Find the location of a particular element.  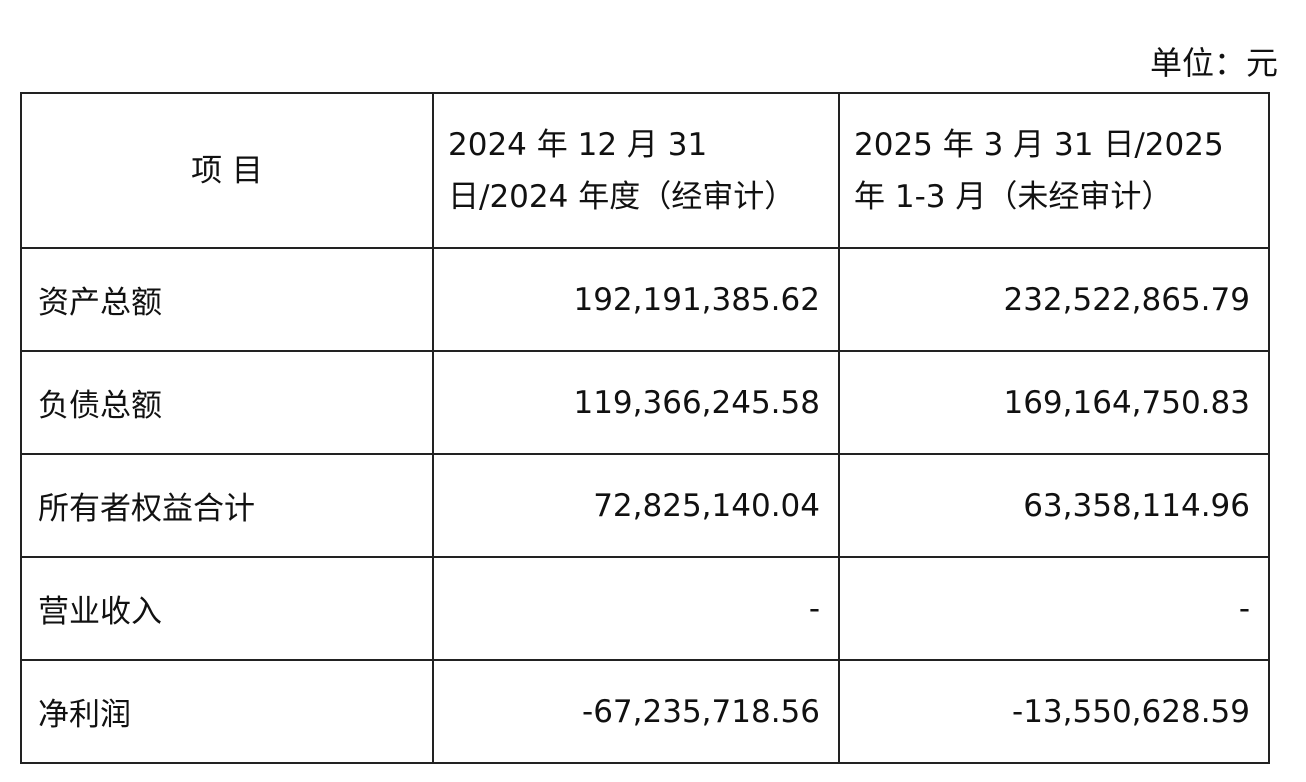

row-label: 所有者权益合计 is located at coordinates (227, 505).